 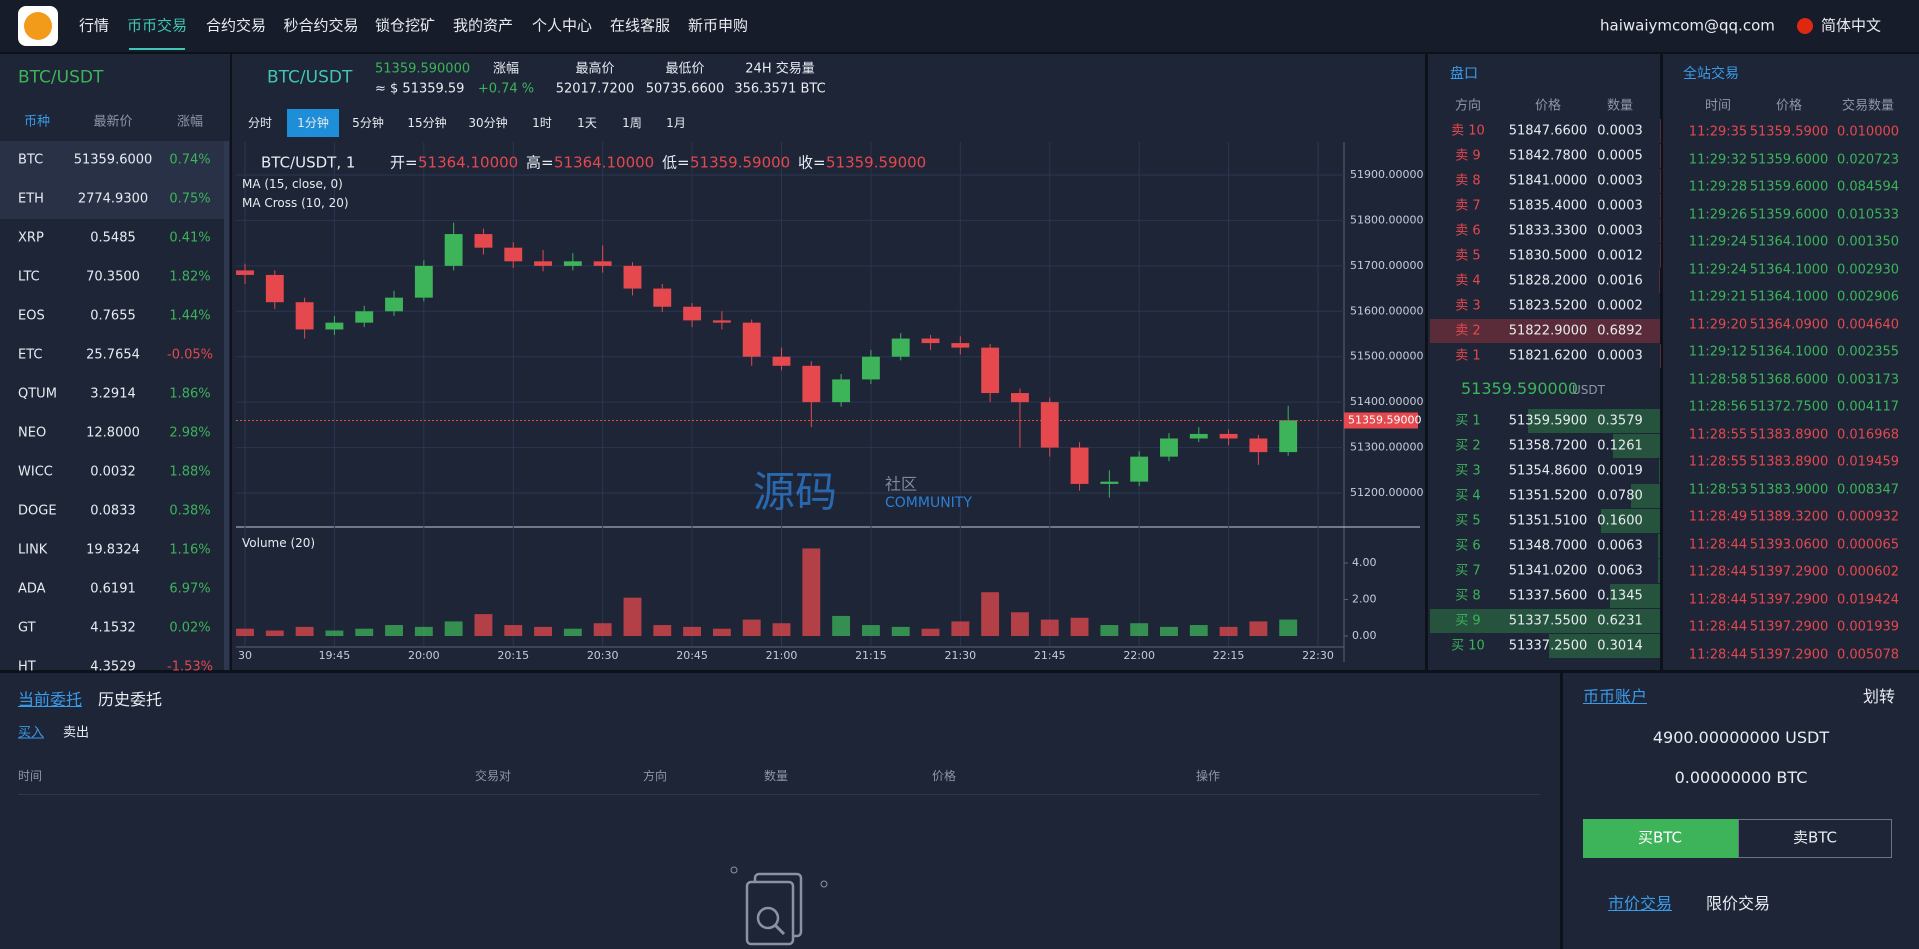 What do you see at coordinates (1386, 401) in the screenshot?
I see `y-tick-label: 51400.00000` at bounding box center [1386, 401].